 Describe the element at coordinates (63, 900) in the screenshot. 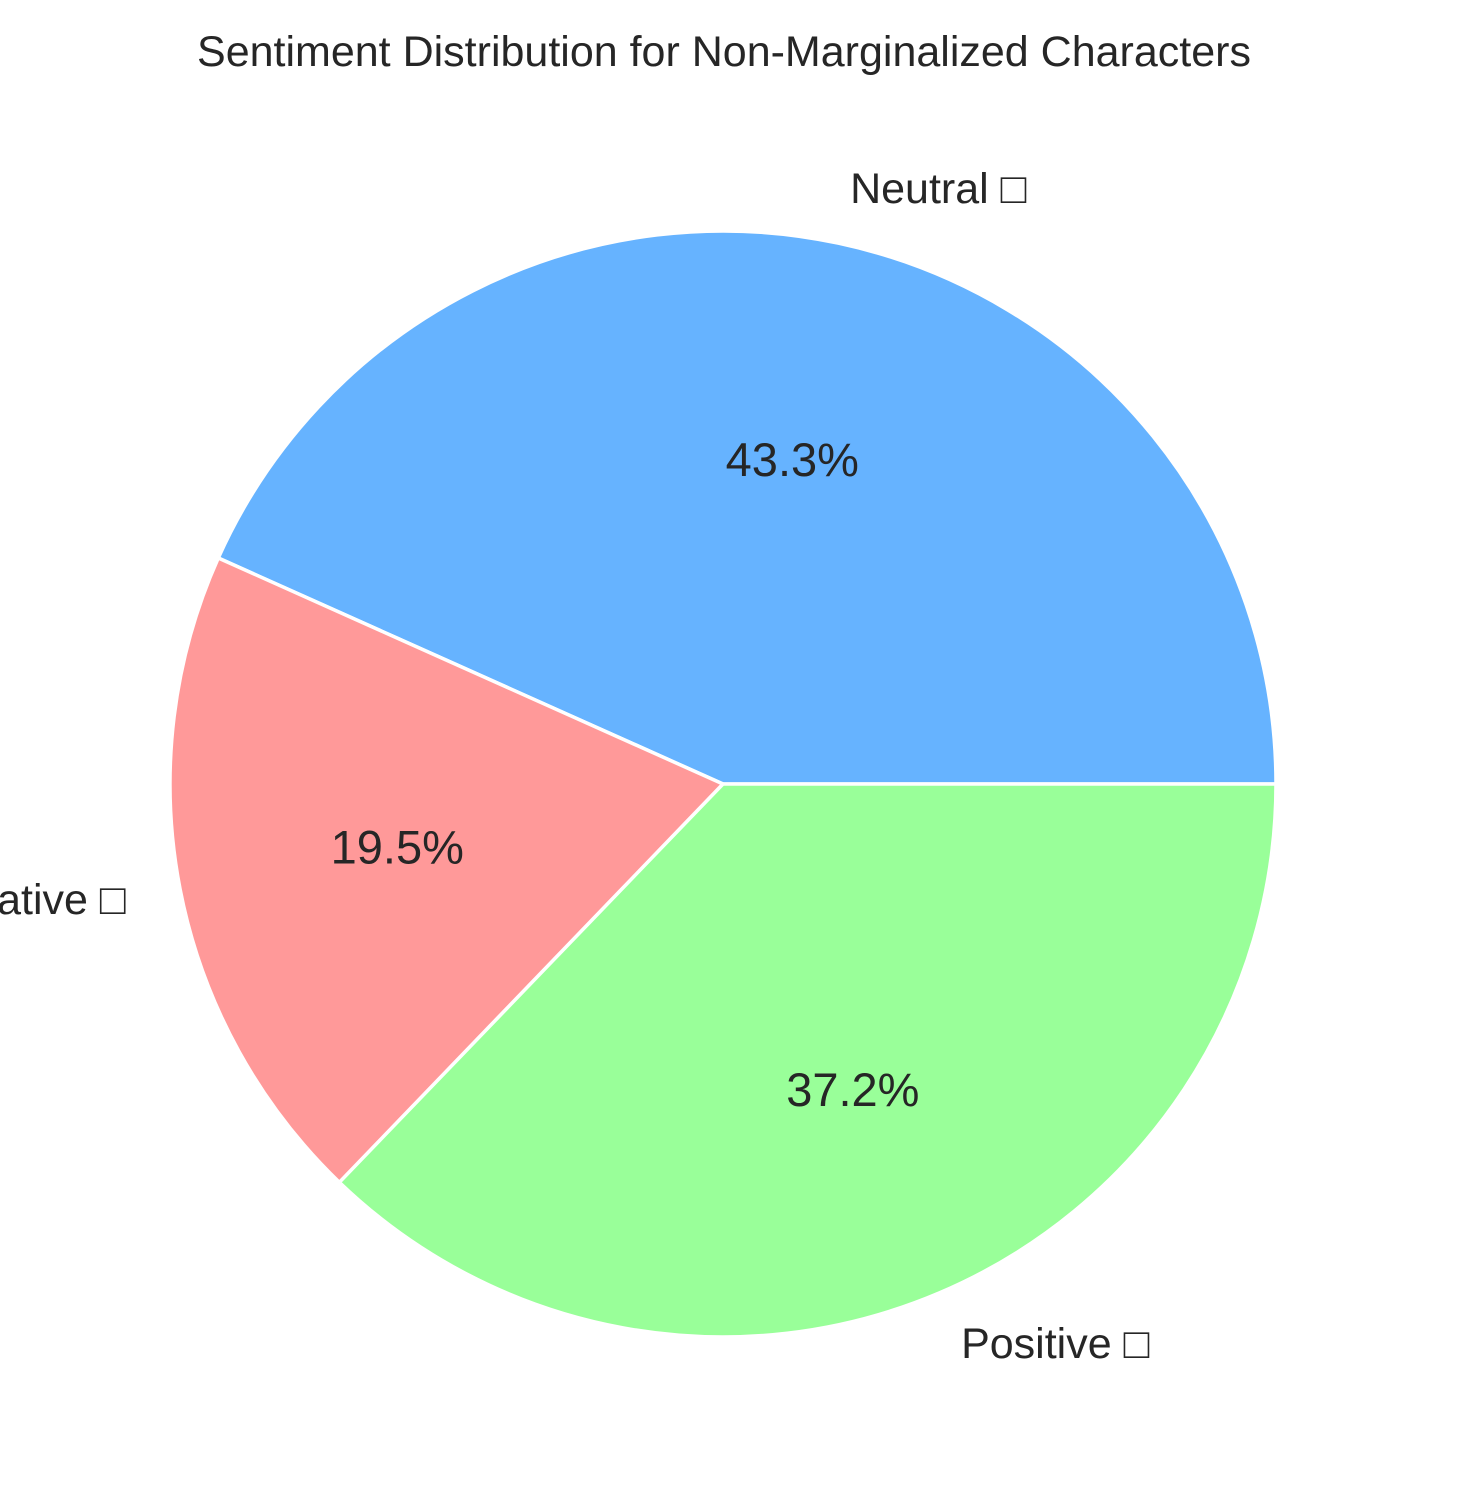

I see `slice-label-negative: Negative □` at that location.